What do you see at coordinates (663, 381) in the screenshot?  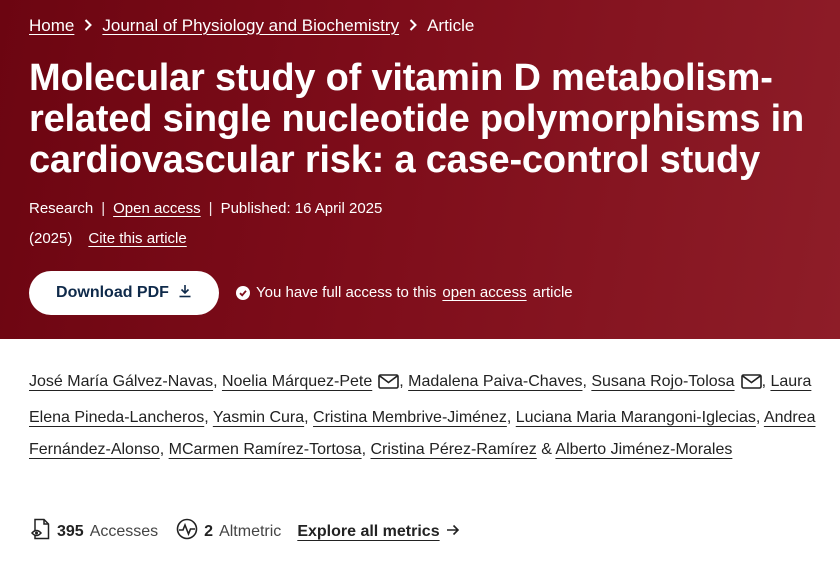 I see `author-link: Susana Rojo-Tolosa` at bounding box center [663, 381].